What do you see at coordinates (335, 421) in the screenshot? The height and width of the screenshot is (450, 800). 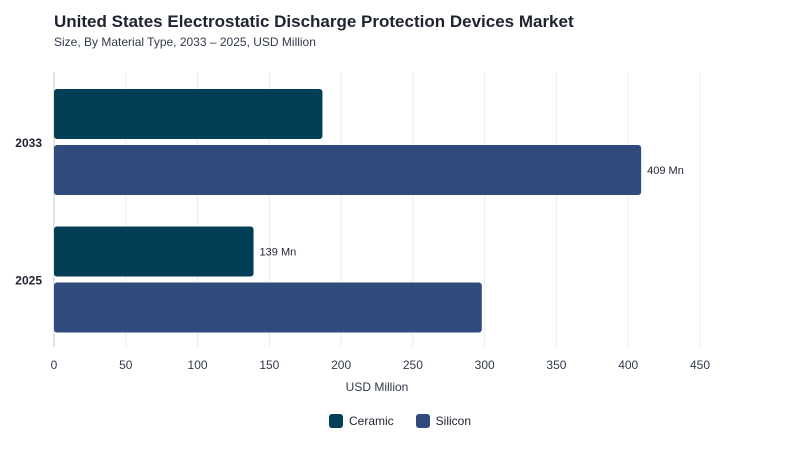 I see `legend-swatch-ceramic` at bounding box center [335, 421].